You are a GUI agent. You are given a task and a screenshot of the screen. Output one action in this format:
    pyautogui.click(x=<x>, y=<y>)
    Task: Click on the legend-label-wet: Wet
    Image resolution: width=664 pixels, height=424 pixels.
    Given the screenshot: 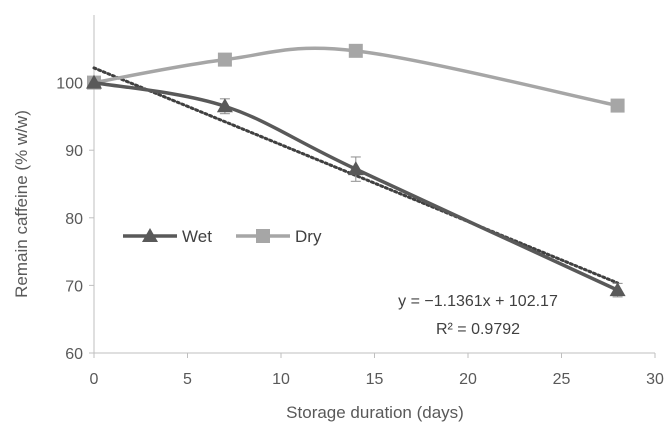 What is the action you would take?
    pyautogui.click(x=197, y=236)
    